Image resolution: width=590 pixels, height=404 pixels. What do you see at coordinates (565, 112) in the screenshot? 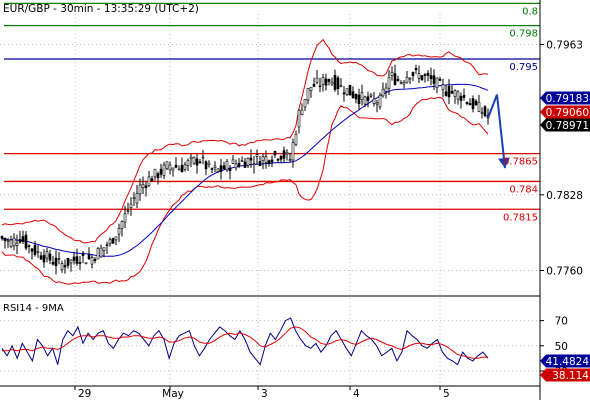
I see `main-price-tag-1-bg` at bounding box center [565, 112].